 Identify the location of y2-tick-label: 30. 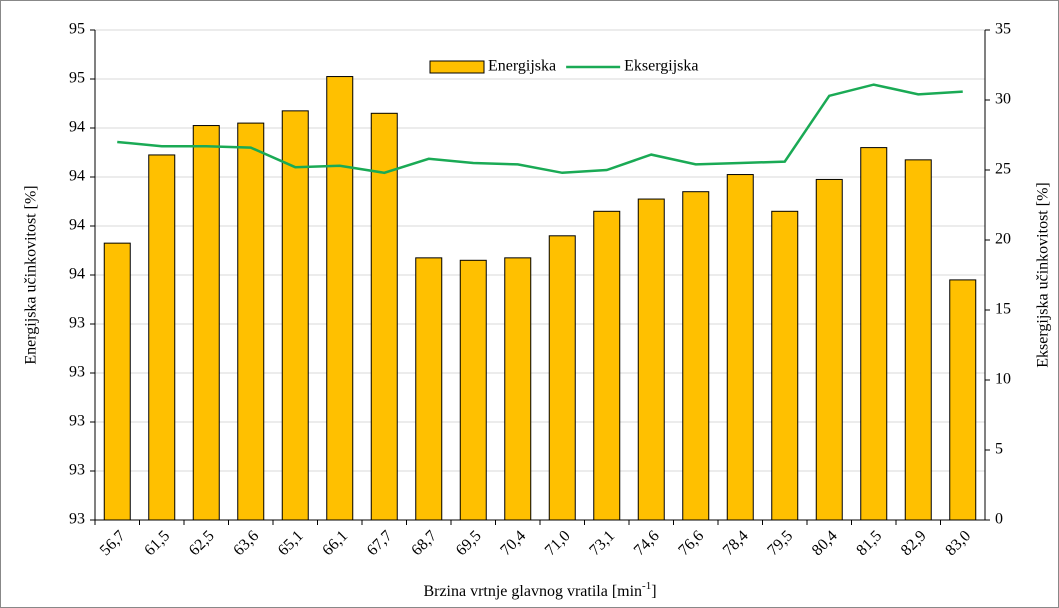
(1003, 99).